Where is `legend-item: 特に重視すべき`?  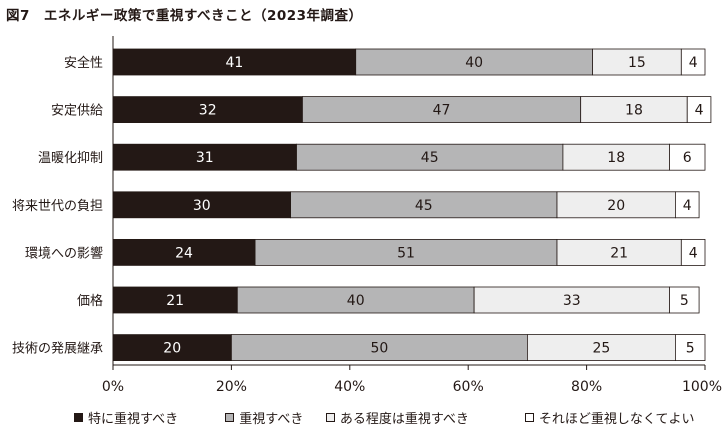
legend-item: 特に重視すべき is located at coordinates (149, 417).